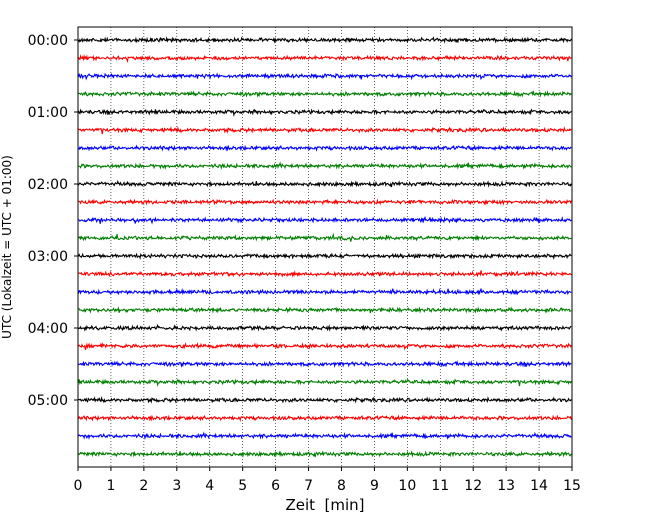 The height and width of the screenshot is (520, 650). What do you see at coordinates (48, 401) in the screenshot?
I see `y-tick-label: 05:00` at bounding box center [48, 401].